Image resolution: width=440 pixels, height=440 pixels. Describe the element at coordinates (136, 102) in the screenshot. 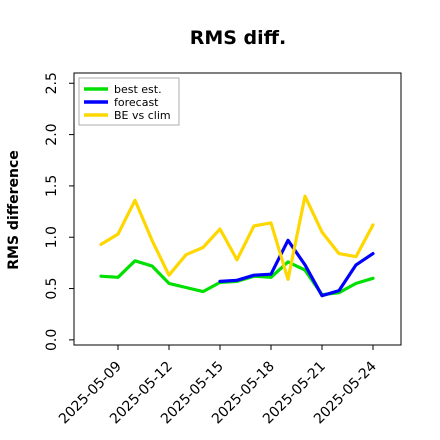

I see `legend-label: forecast` at that location.